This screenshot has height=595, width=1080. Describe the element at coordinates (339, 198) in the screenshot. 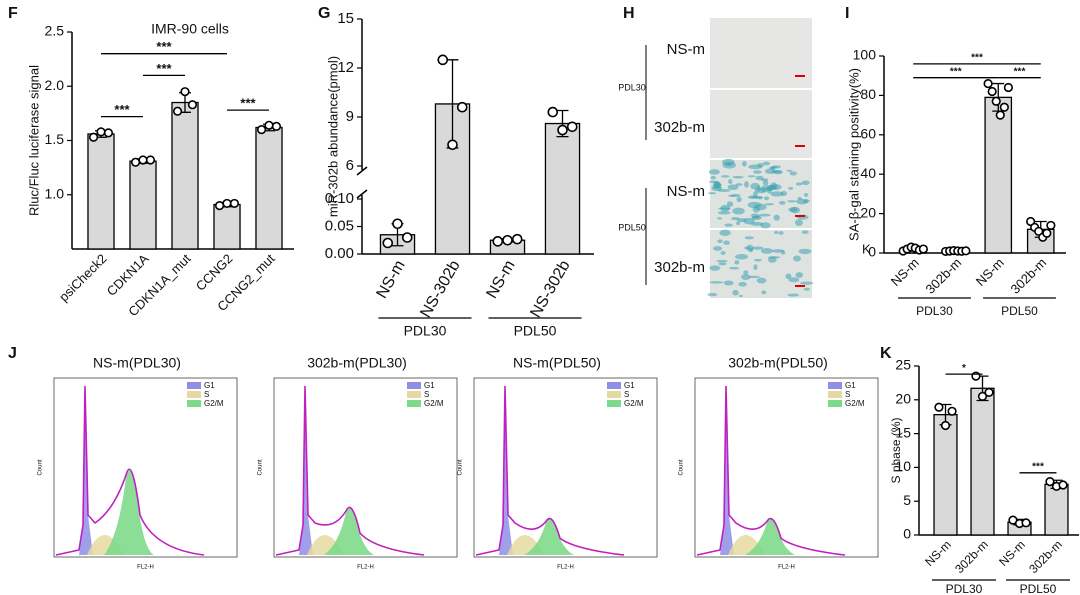

I see `y-tick-label: 0.10` at that location.